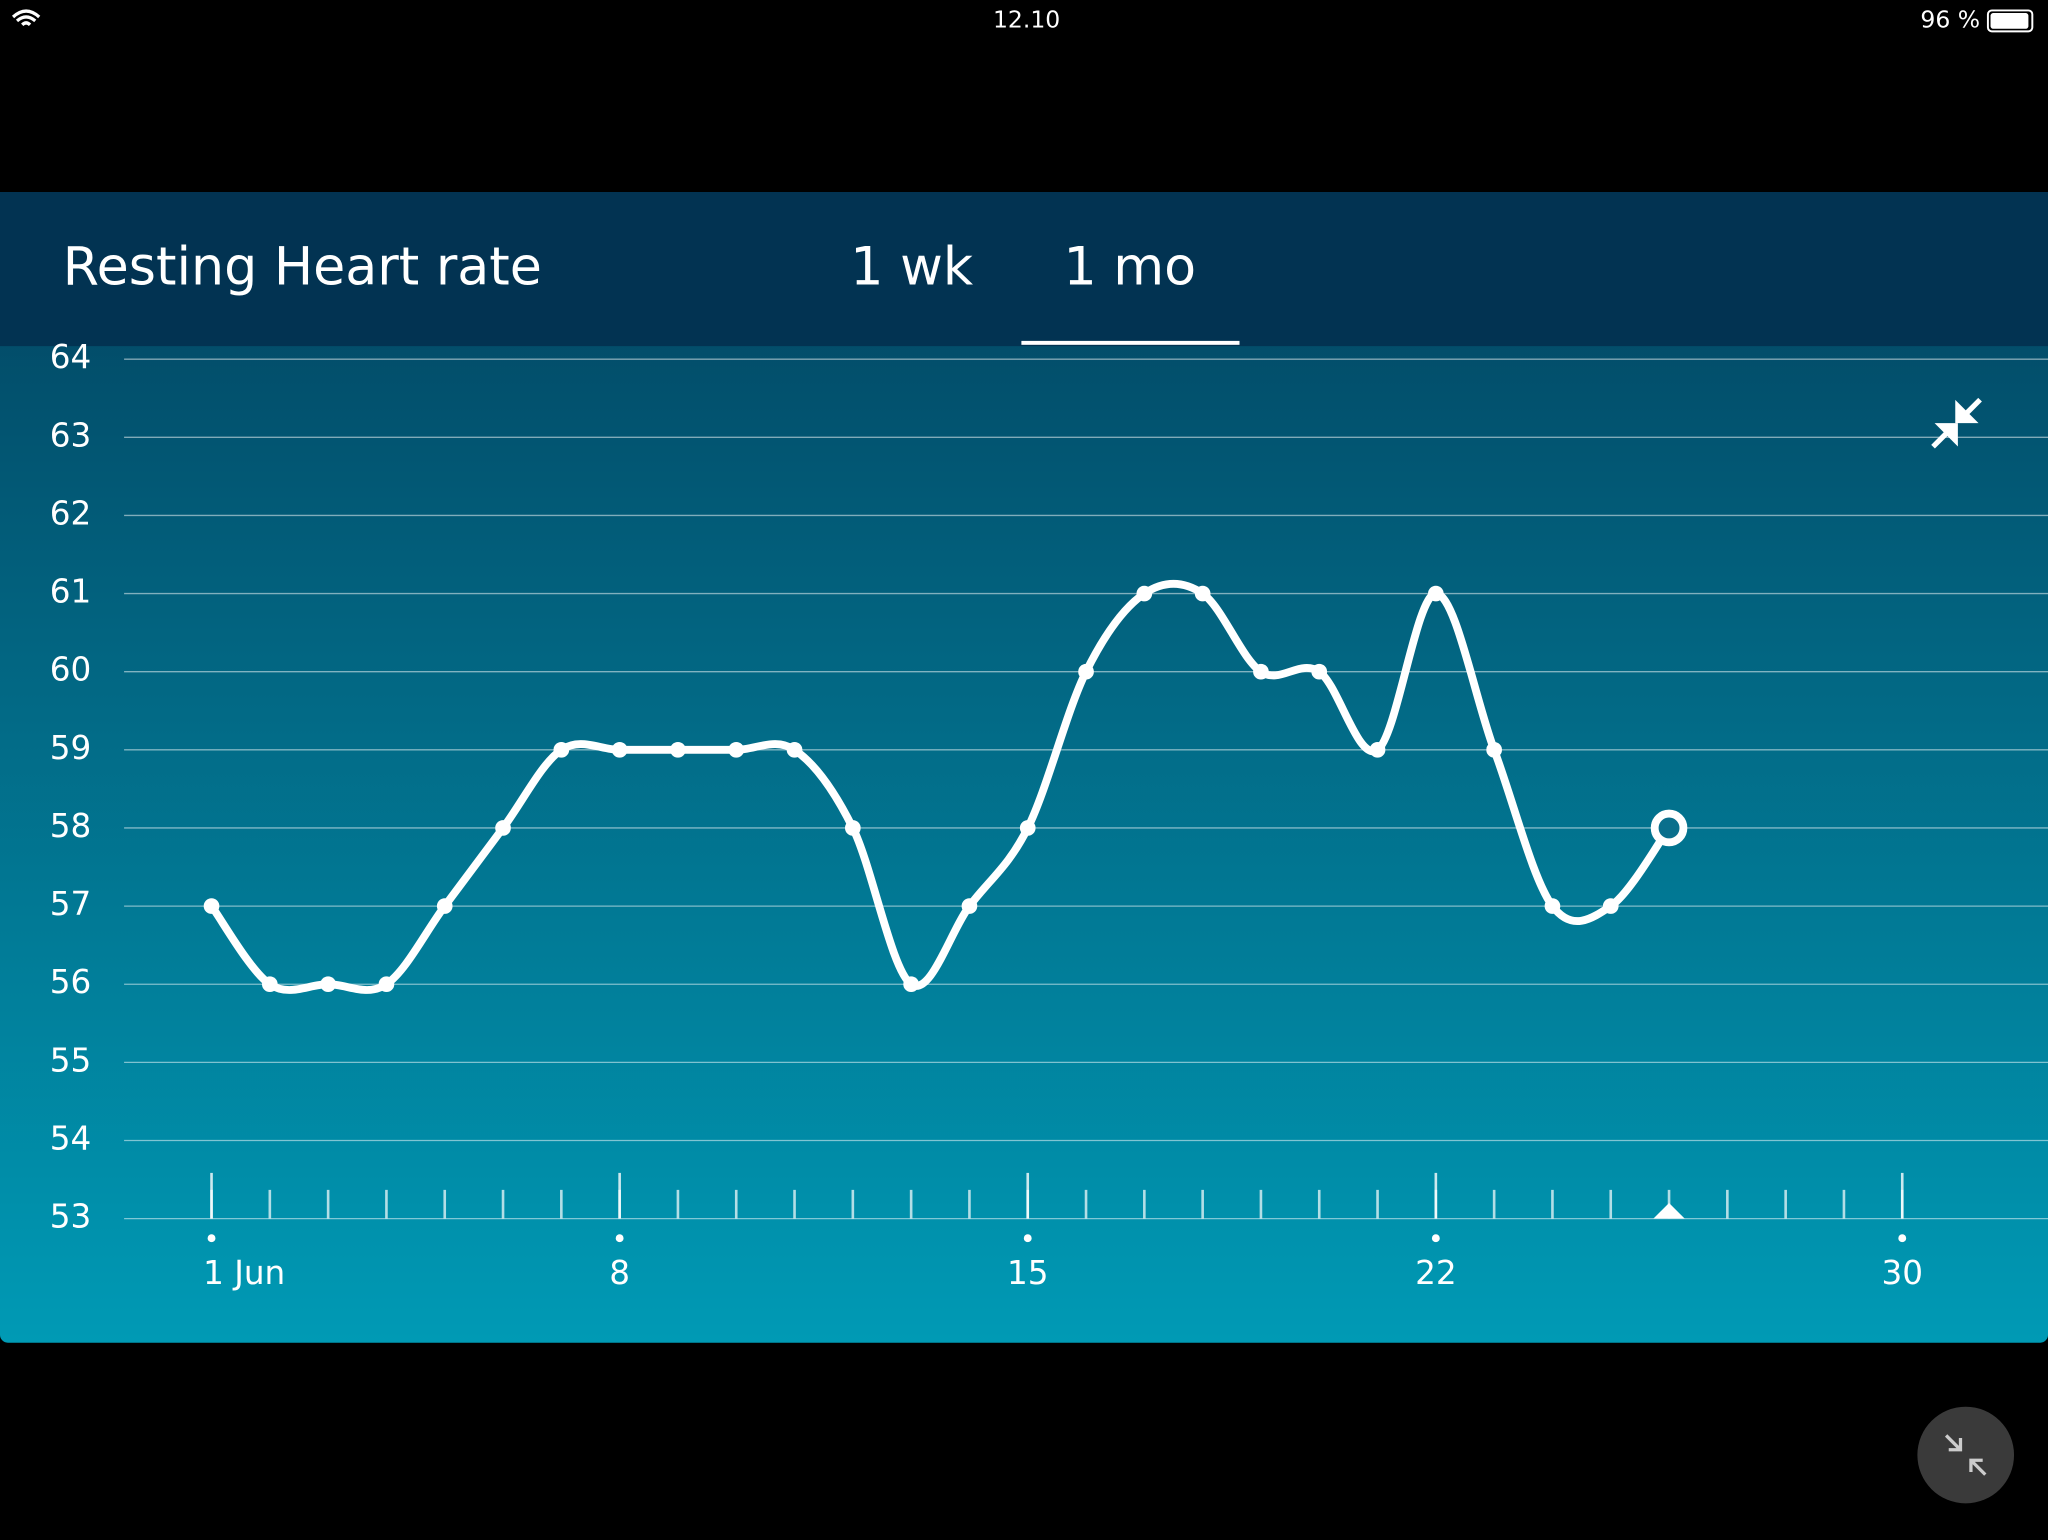  Describe the element at coordinates (619, 1273) in the screenshot. I see `x-tick-label: 8` at that location.